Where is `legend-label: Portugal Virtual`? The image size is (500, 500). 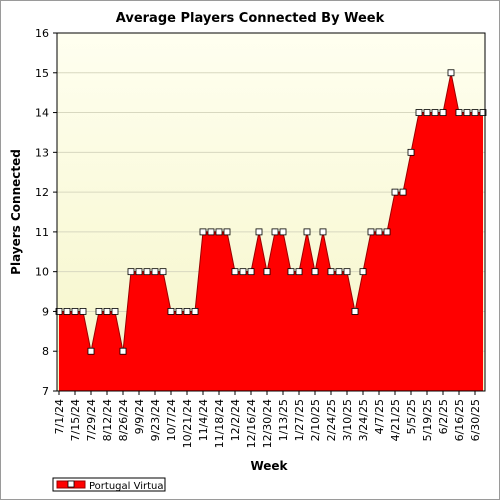 legend-label: Portugal Virtual is located at coordinates (127, 486).